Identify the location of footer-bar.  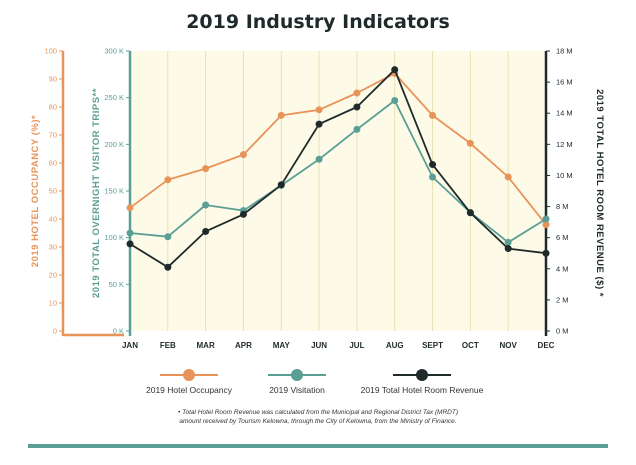
(318, 446).